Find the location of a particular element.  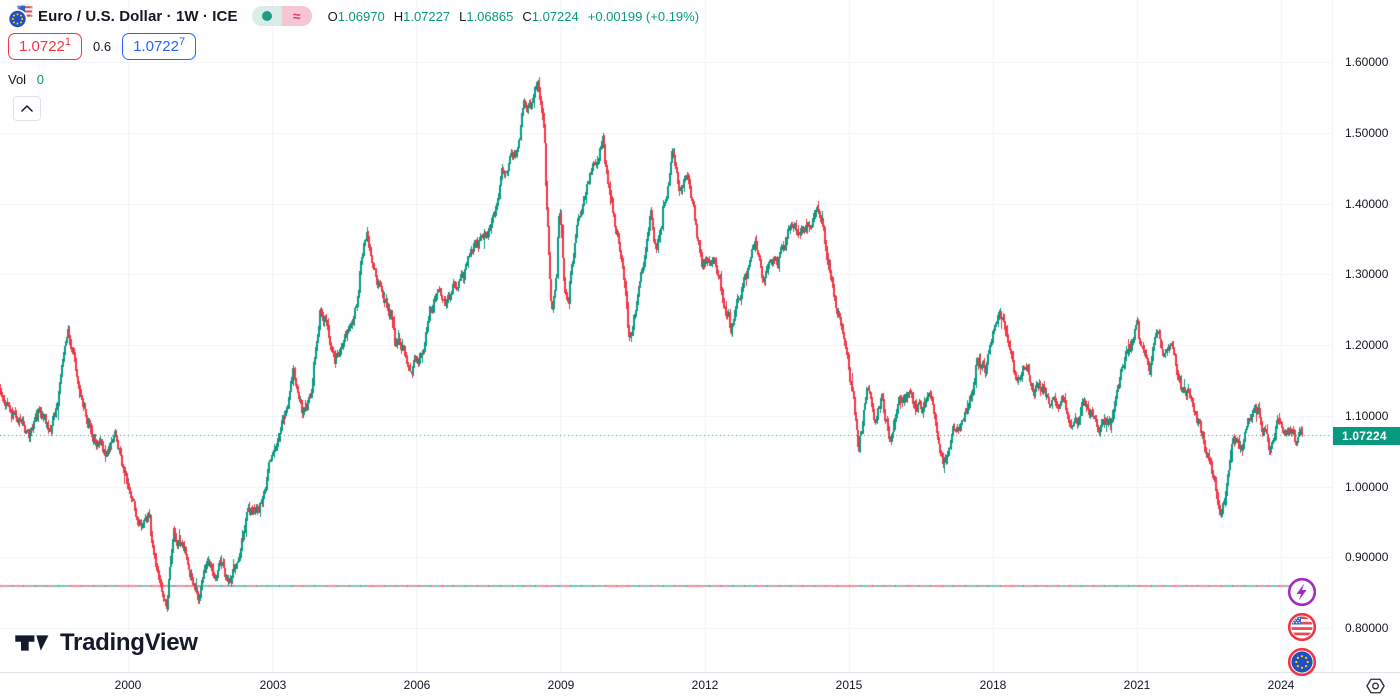

quote-row: 1.0722 1 0.6 1.0722 7 is located at coordinates (353, 46).